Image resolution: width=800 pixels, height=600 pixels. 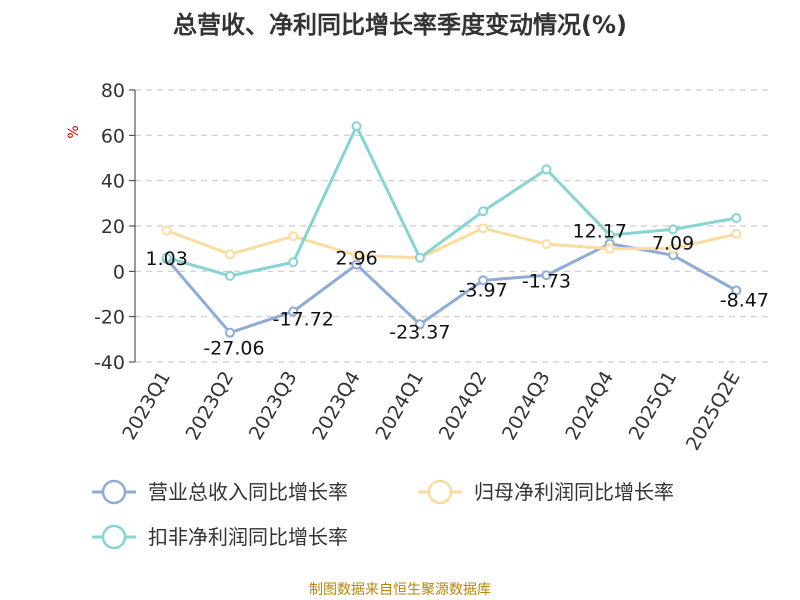 I want to click on legend-item-1: 归母净利润同比增长率, so click(x=546, y=492).